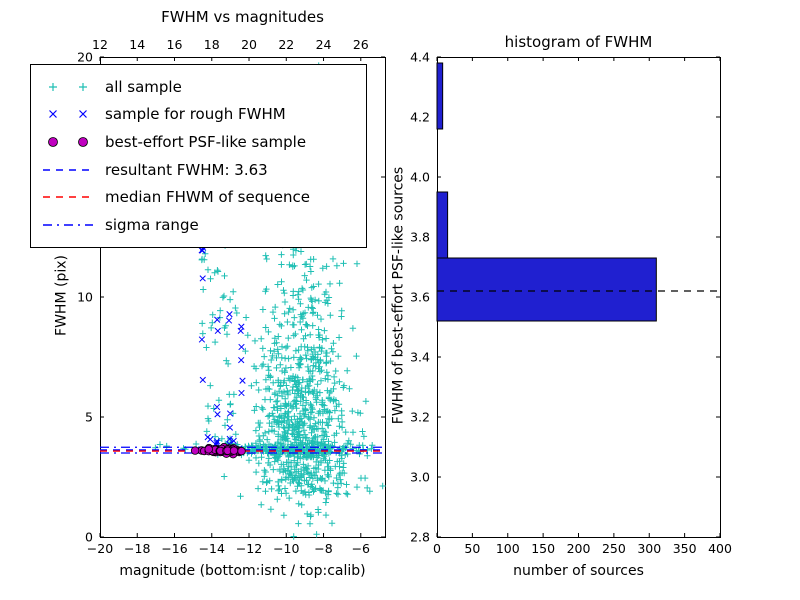  What do you see at coordinates (649, 548) in the screenshot?
I see `svg-text: 300` at bounding box center [649, 548].